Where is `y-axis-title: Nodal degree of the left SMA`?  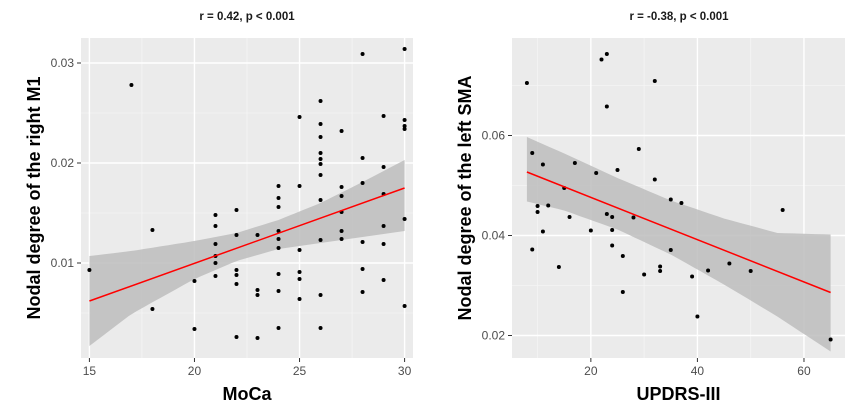
y-axis-title: Nodal degree of the left SMA is located at coordinates (465, 197).